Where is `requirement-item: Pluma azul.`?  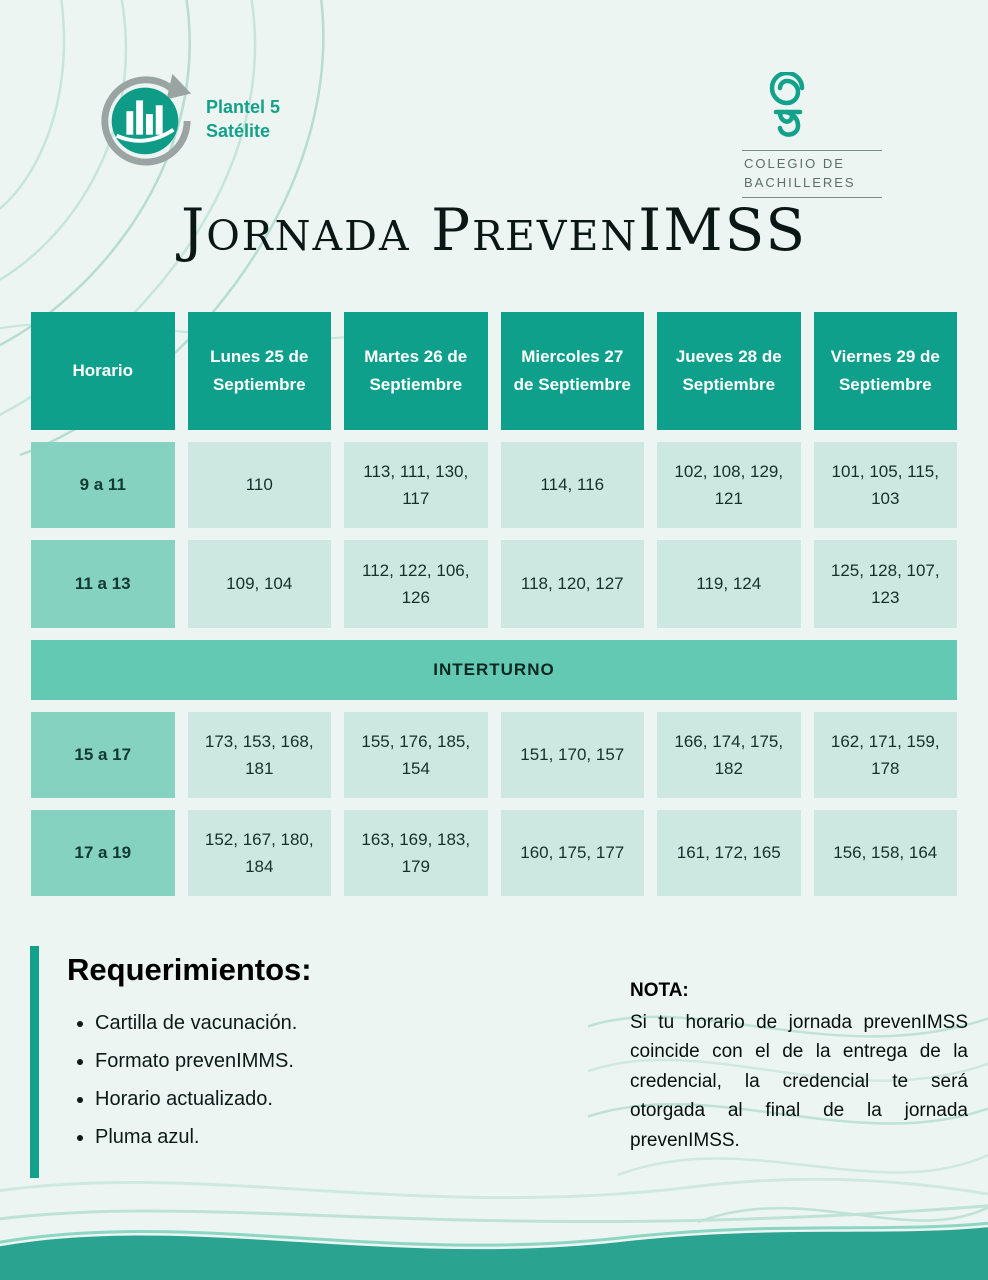 requirement-item: Pluma azul. is located at coordinates (282, 1137).